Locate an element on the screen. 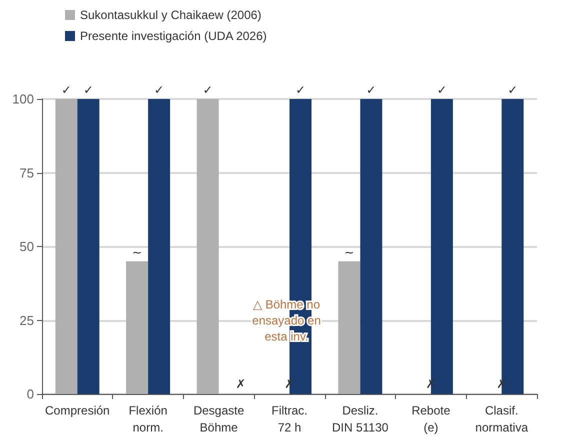  x-tick-label: Clasif. normativa is located at coordinates (501, 419).